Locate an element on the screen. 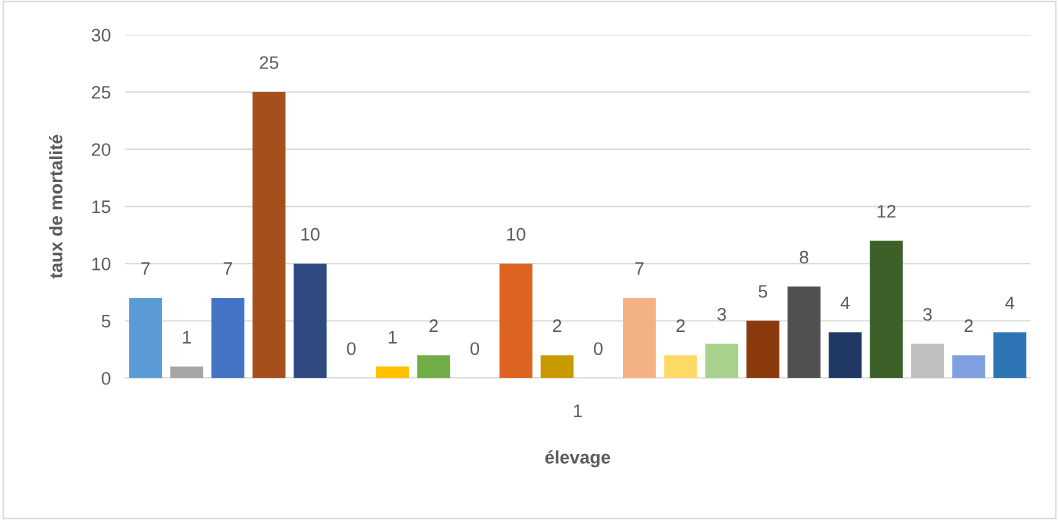 The width and height of the screenshot is (1059, 520). text: 1 is located at coordinates (578, 411).